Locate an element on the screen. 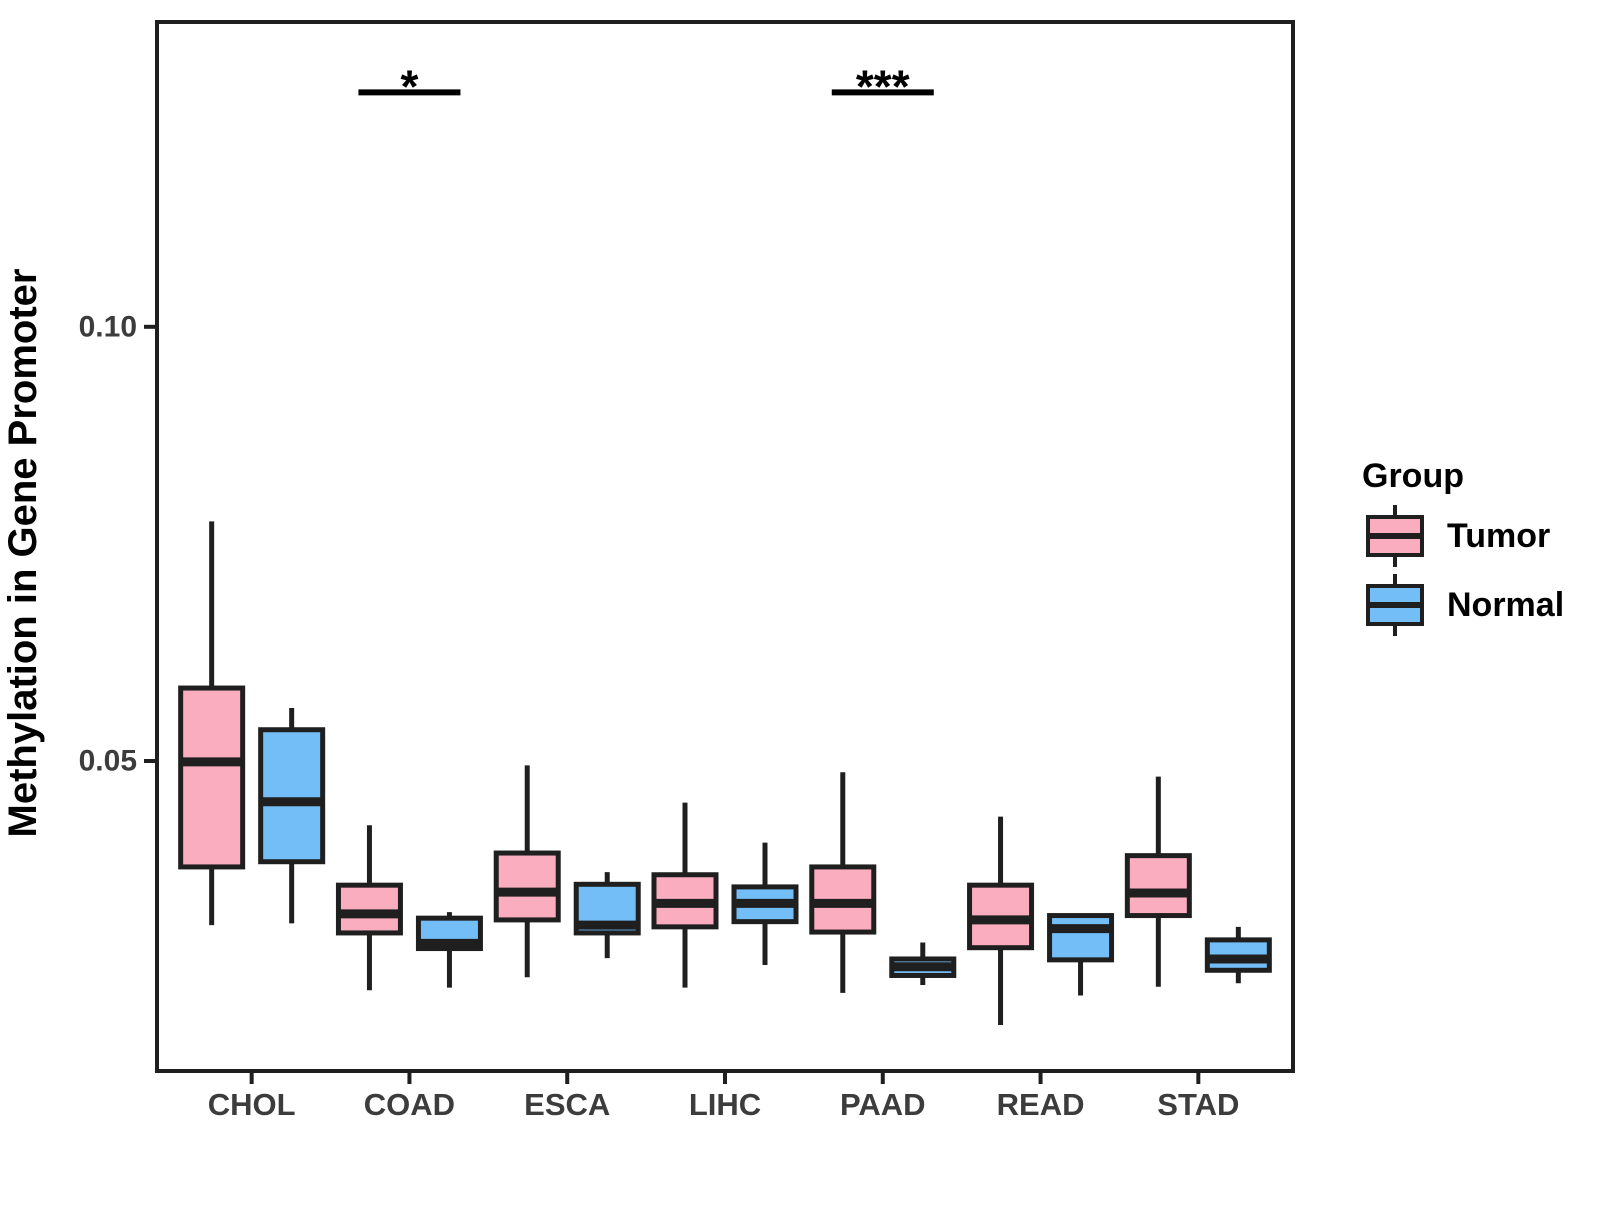 Image resolution: width=1600 pixels, height=1205 pixels. box-read-normal is located at coordinates (1081, 954).